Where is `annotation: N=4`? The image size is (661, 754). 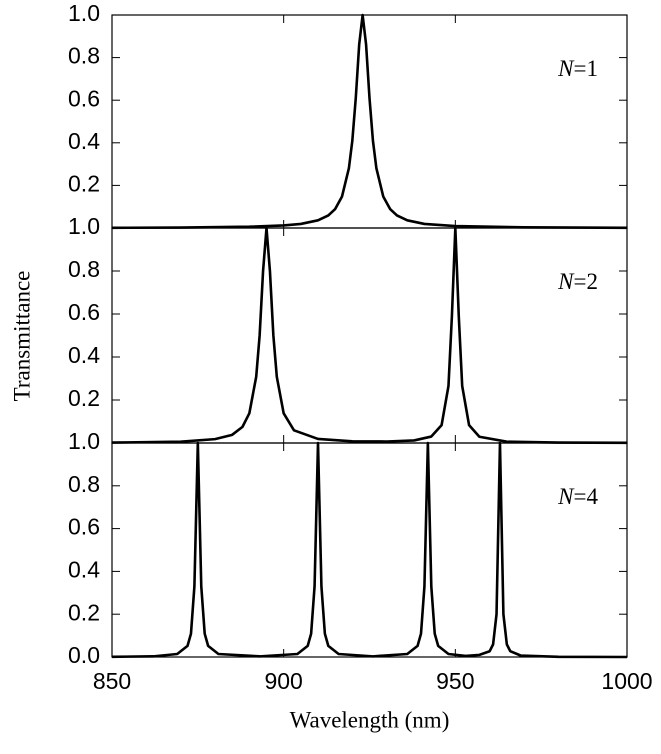
annotation: N=4 is located at coordinates (577, 496).